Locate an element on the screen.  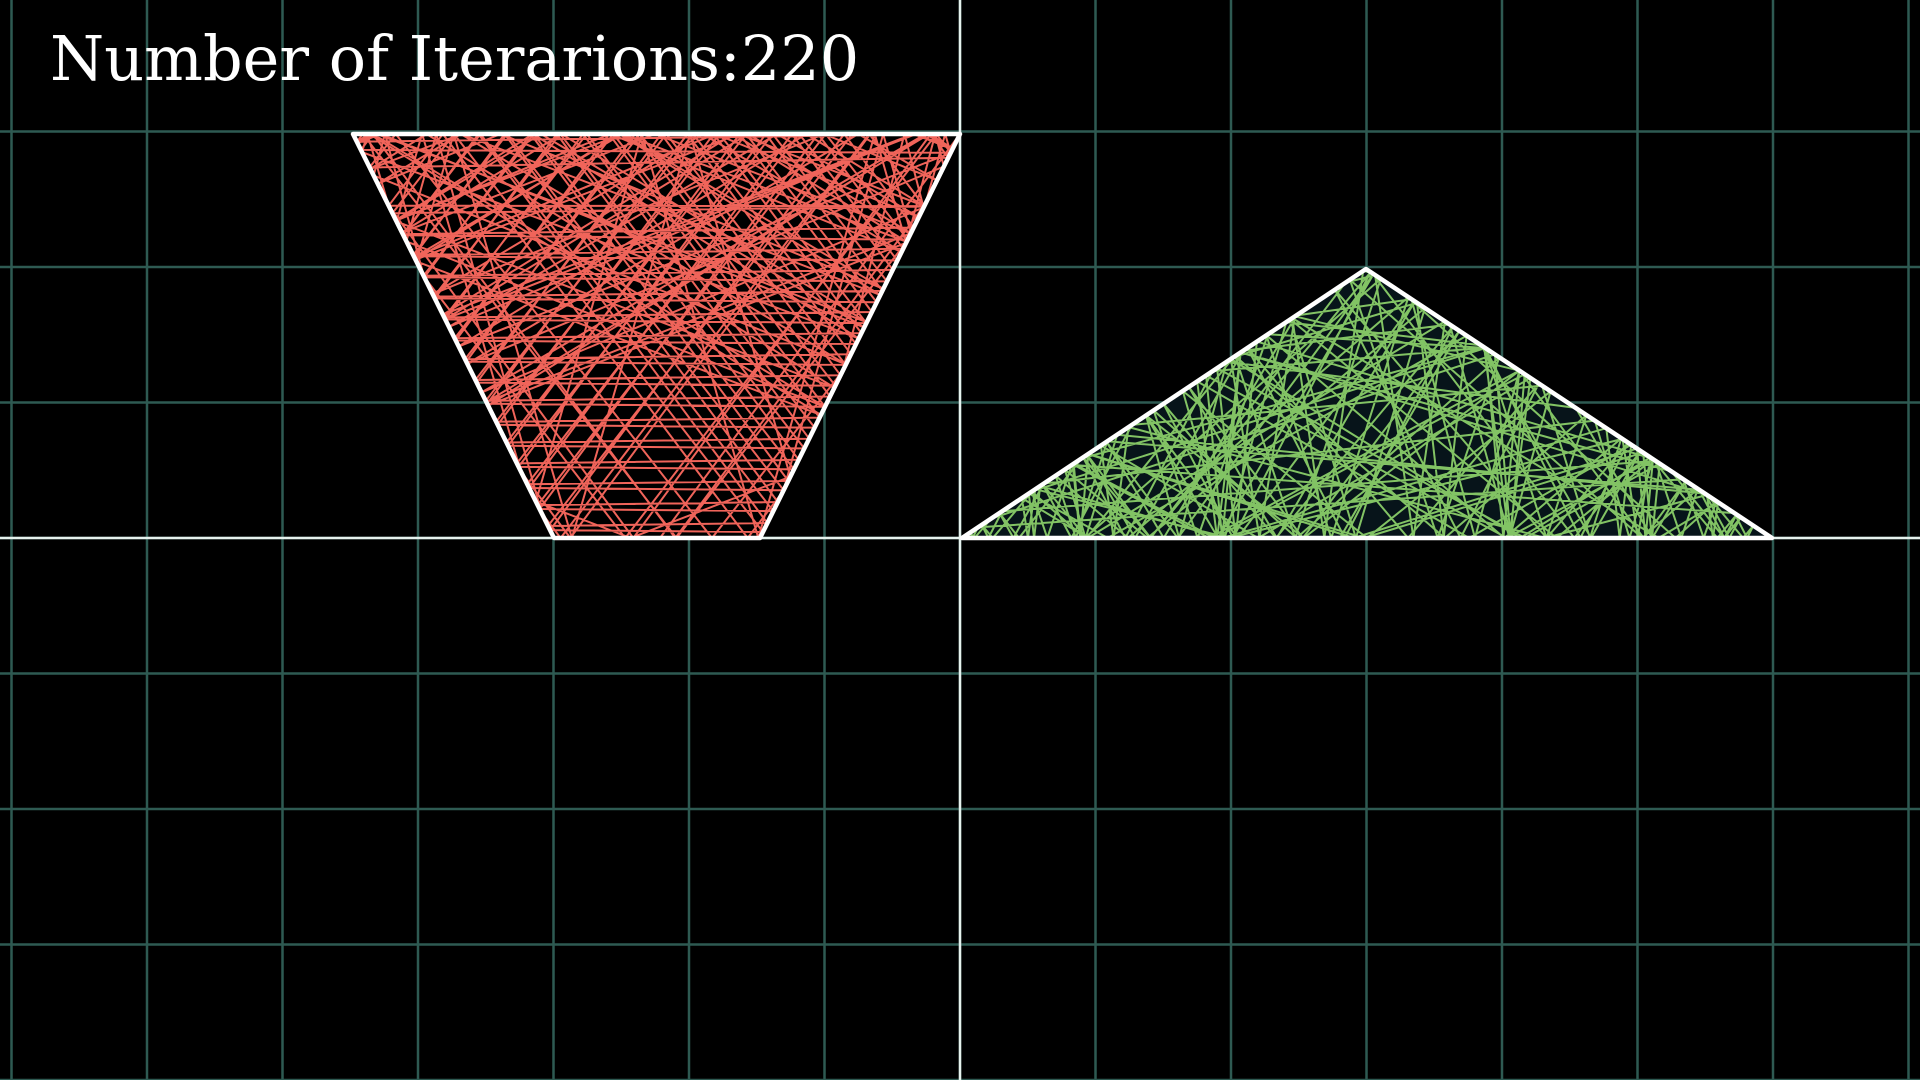
iteration-label: Number of Iterarions: is located at coordinates (395, 58).